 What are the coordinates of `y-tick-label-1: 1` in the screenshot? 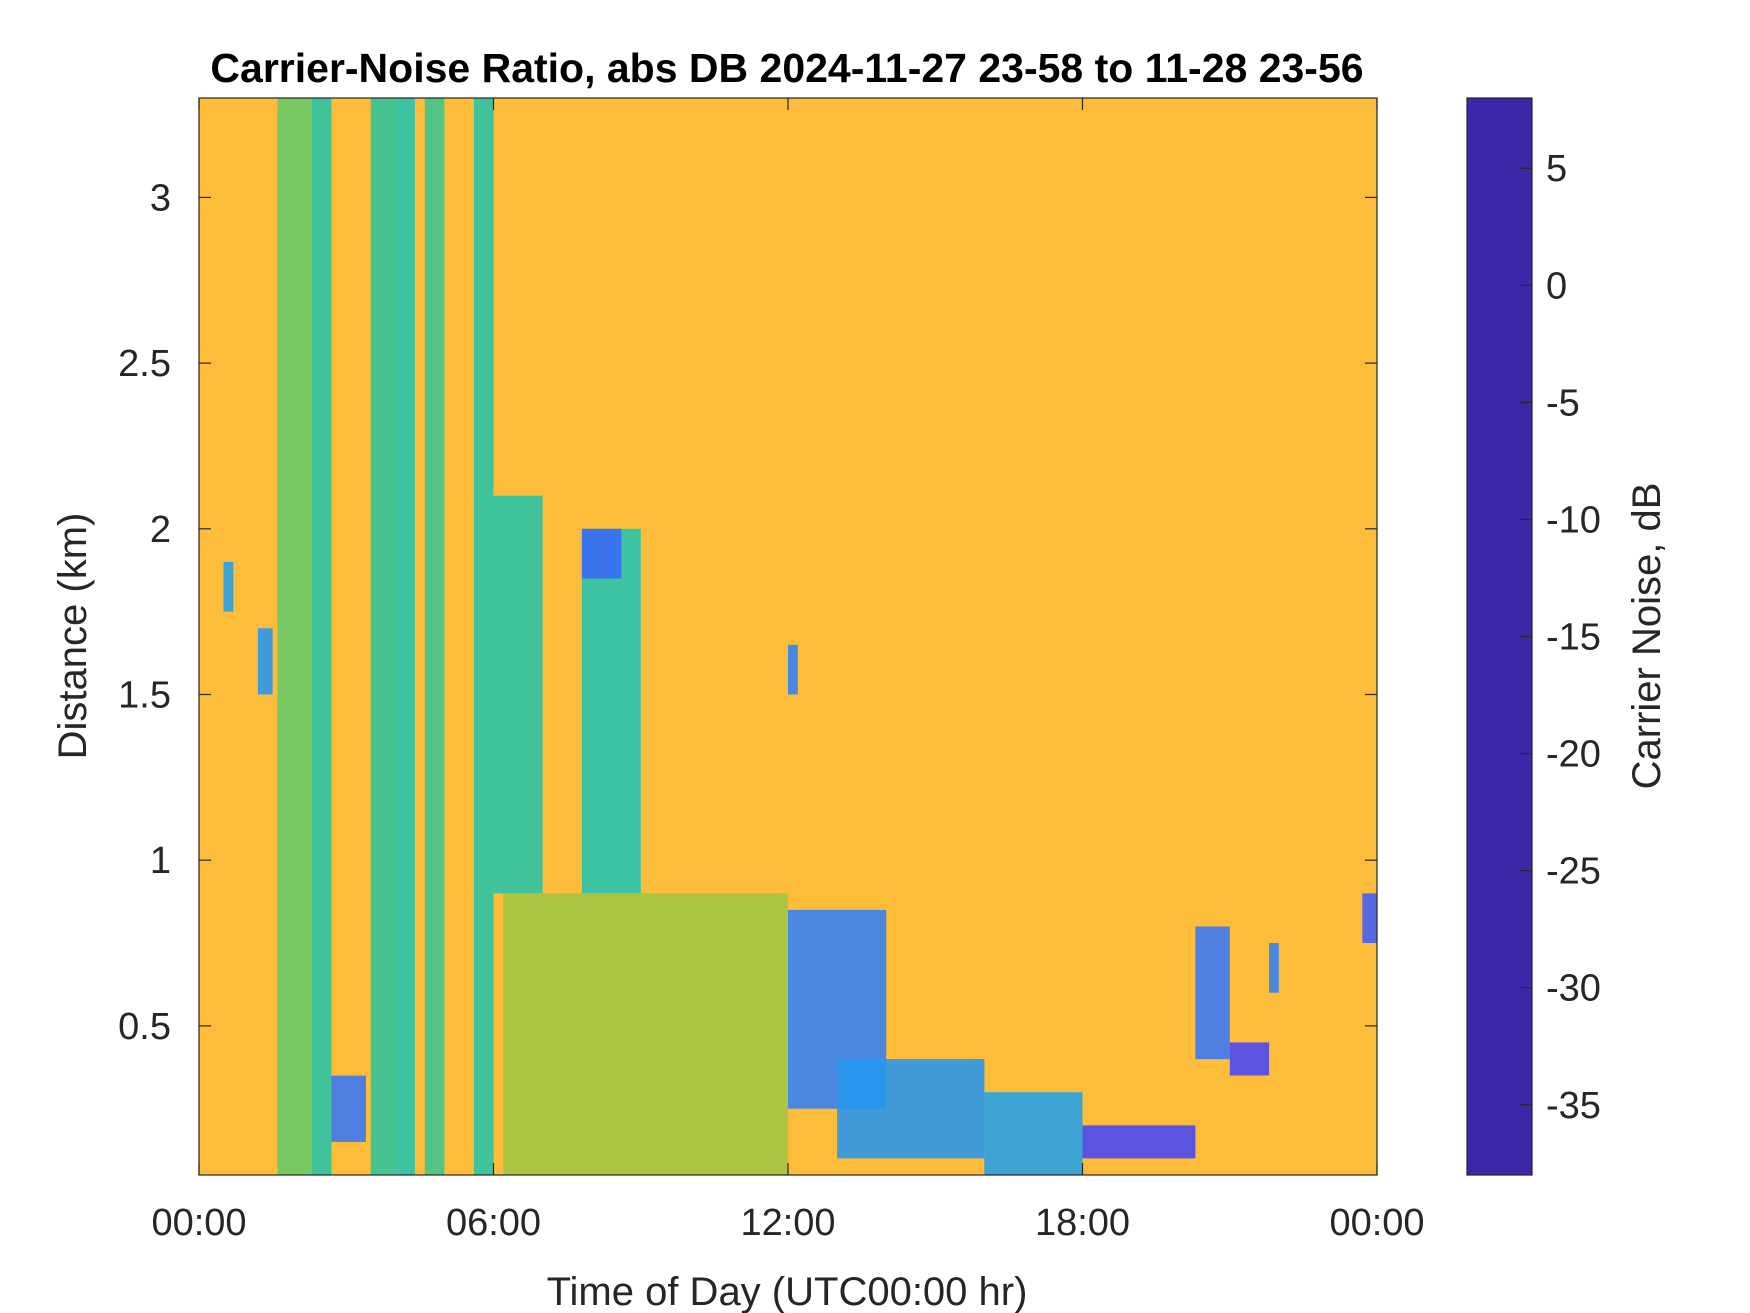 It's located at (160, 861).